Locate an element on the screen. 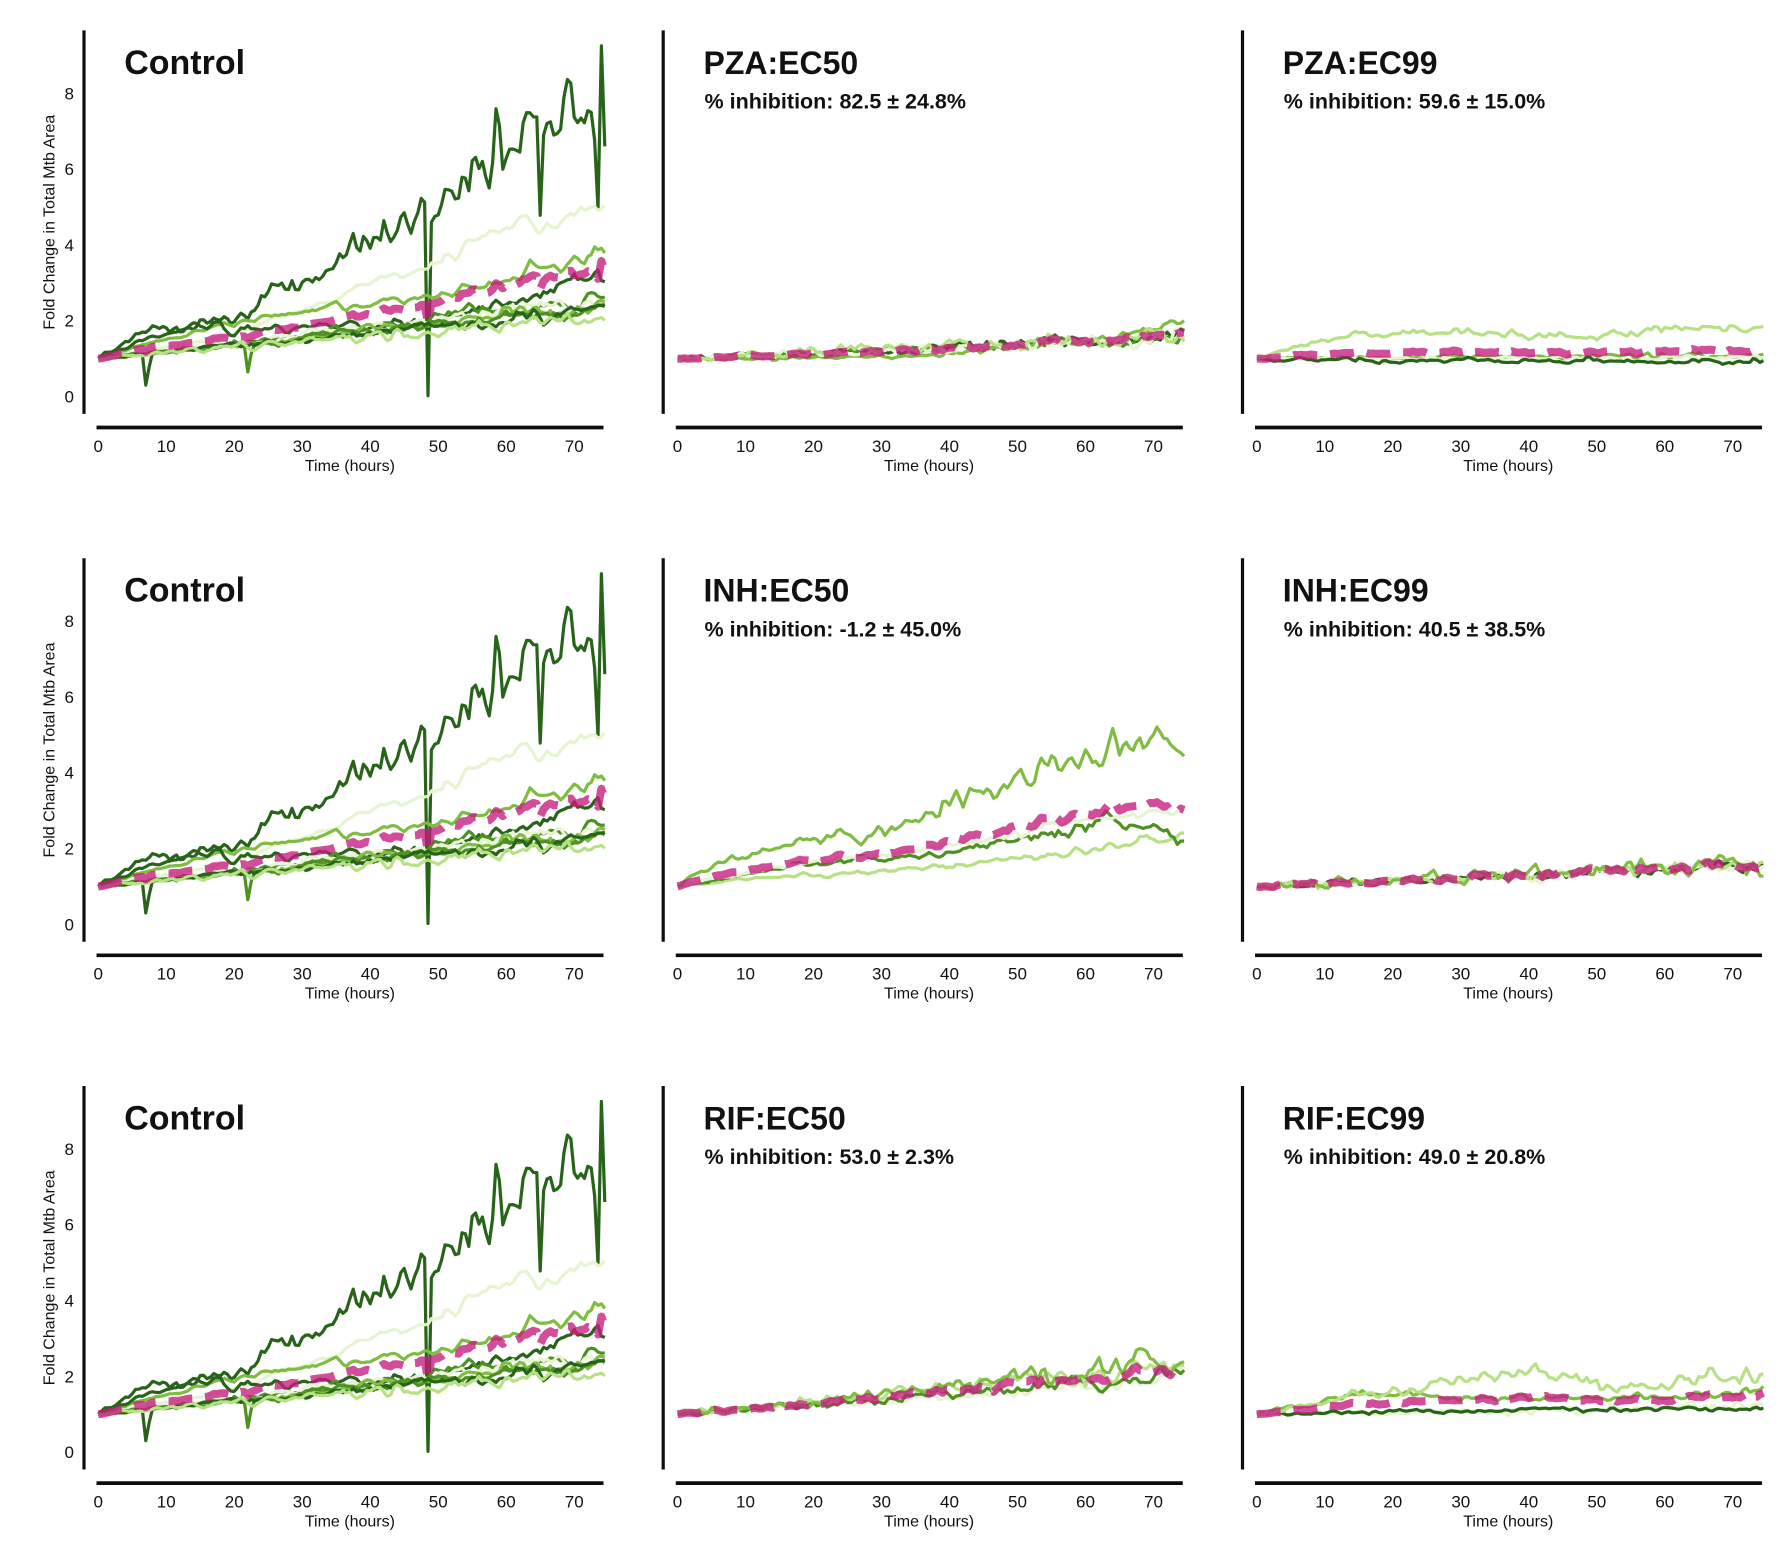 Image resolution: width=1779 pixels, height=1563 pixels. svg-text: % inhibition: 59.6 ± 15.0% is located at coordinates (1415, 102).